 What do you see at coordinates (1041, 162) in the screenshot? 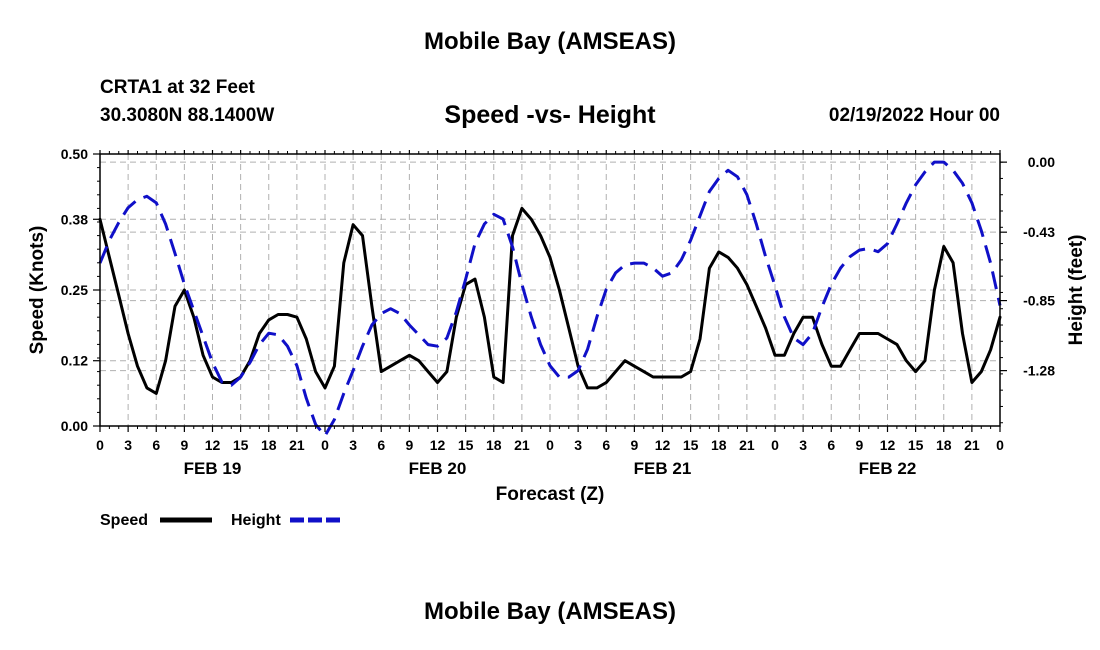
I see `y2-tick-label: 0.00` at bounding box center [1041, 162].